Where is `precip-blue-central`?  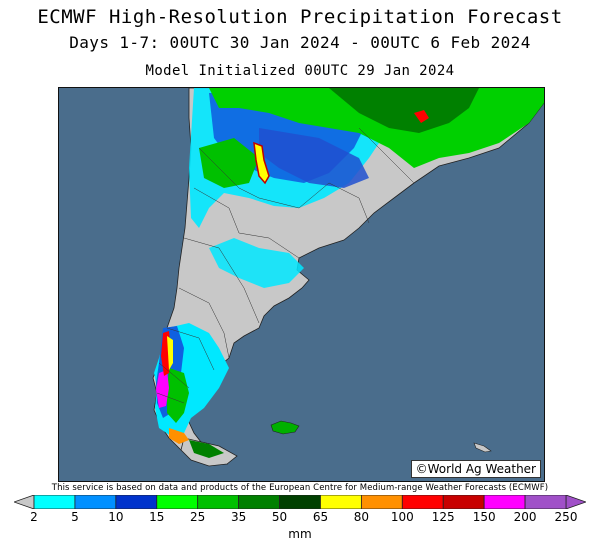
precip-blue-central is located at coordinates (314, 158).